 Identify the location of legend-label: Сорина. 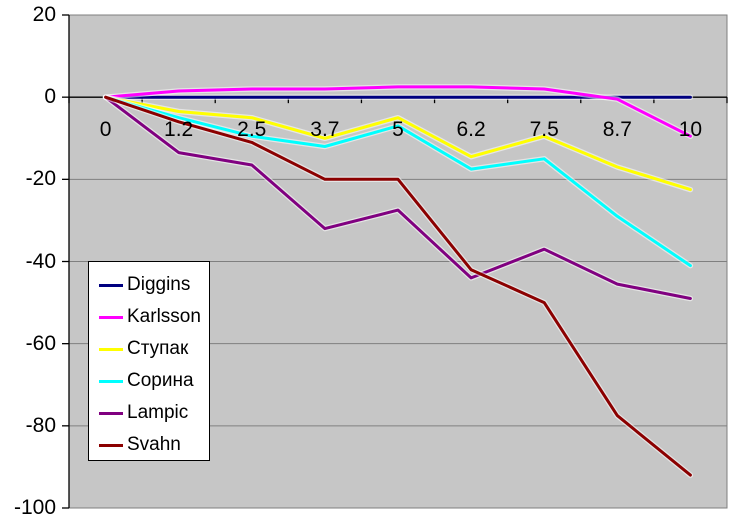
(160, 380).